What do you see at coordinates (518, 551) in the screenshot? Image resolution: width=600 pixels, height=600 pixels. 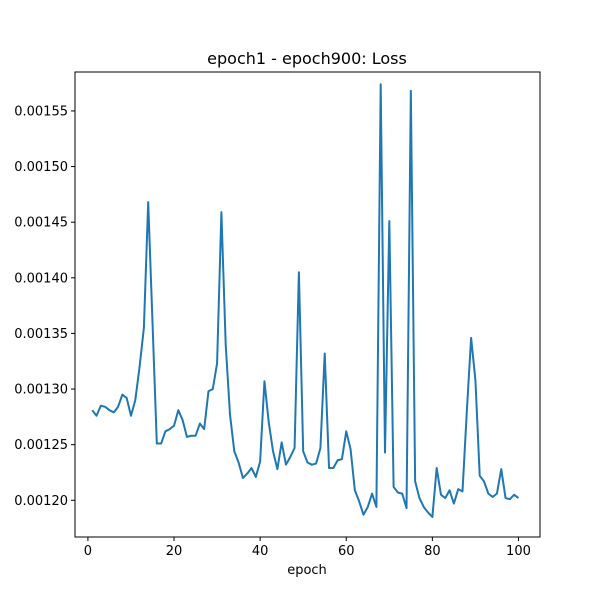 I see `x-tick-label: 100` at bounding box center [518, 551].